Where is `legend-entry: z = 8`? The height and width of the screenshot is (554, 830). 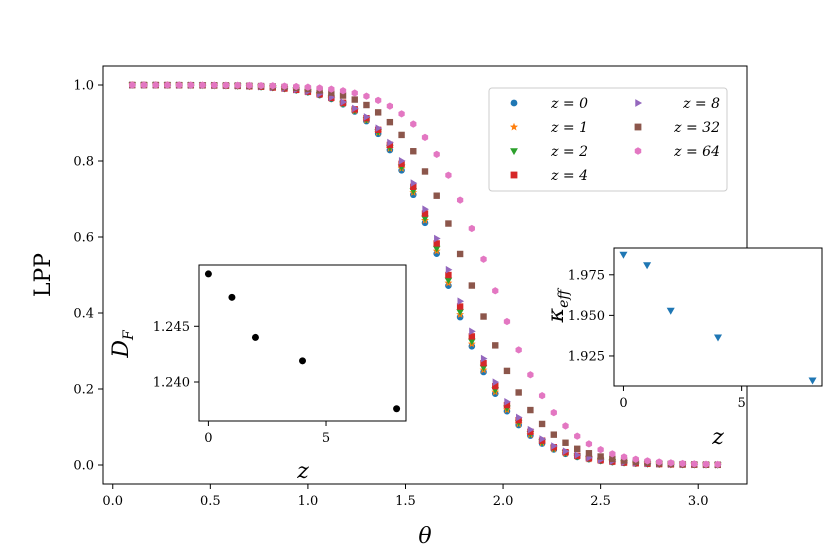
legend-entry: z = 8 is located at coordinates (677, 104).